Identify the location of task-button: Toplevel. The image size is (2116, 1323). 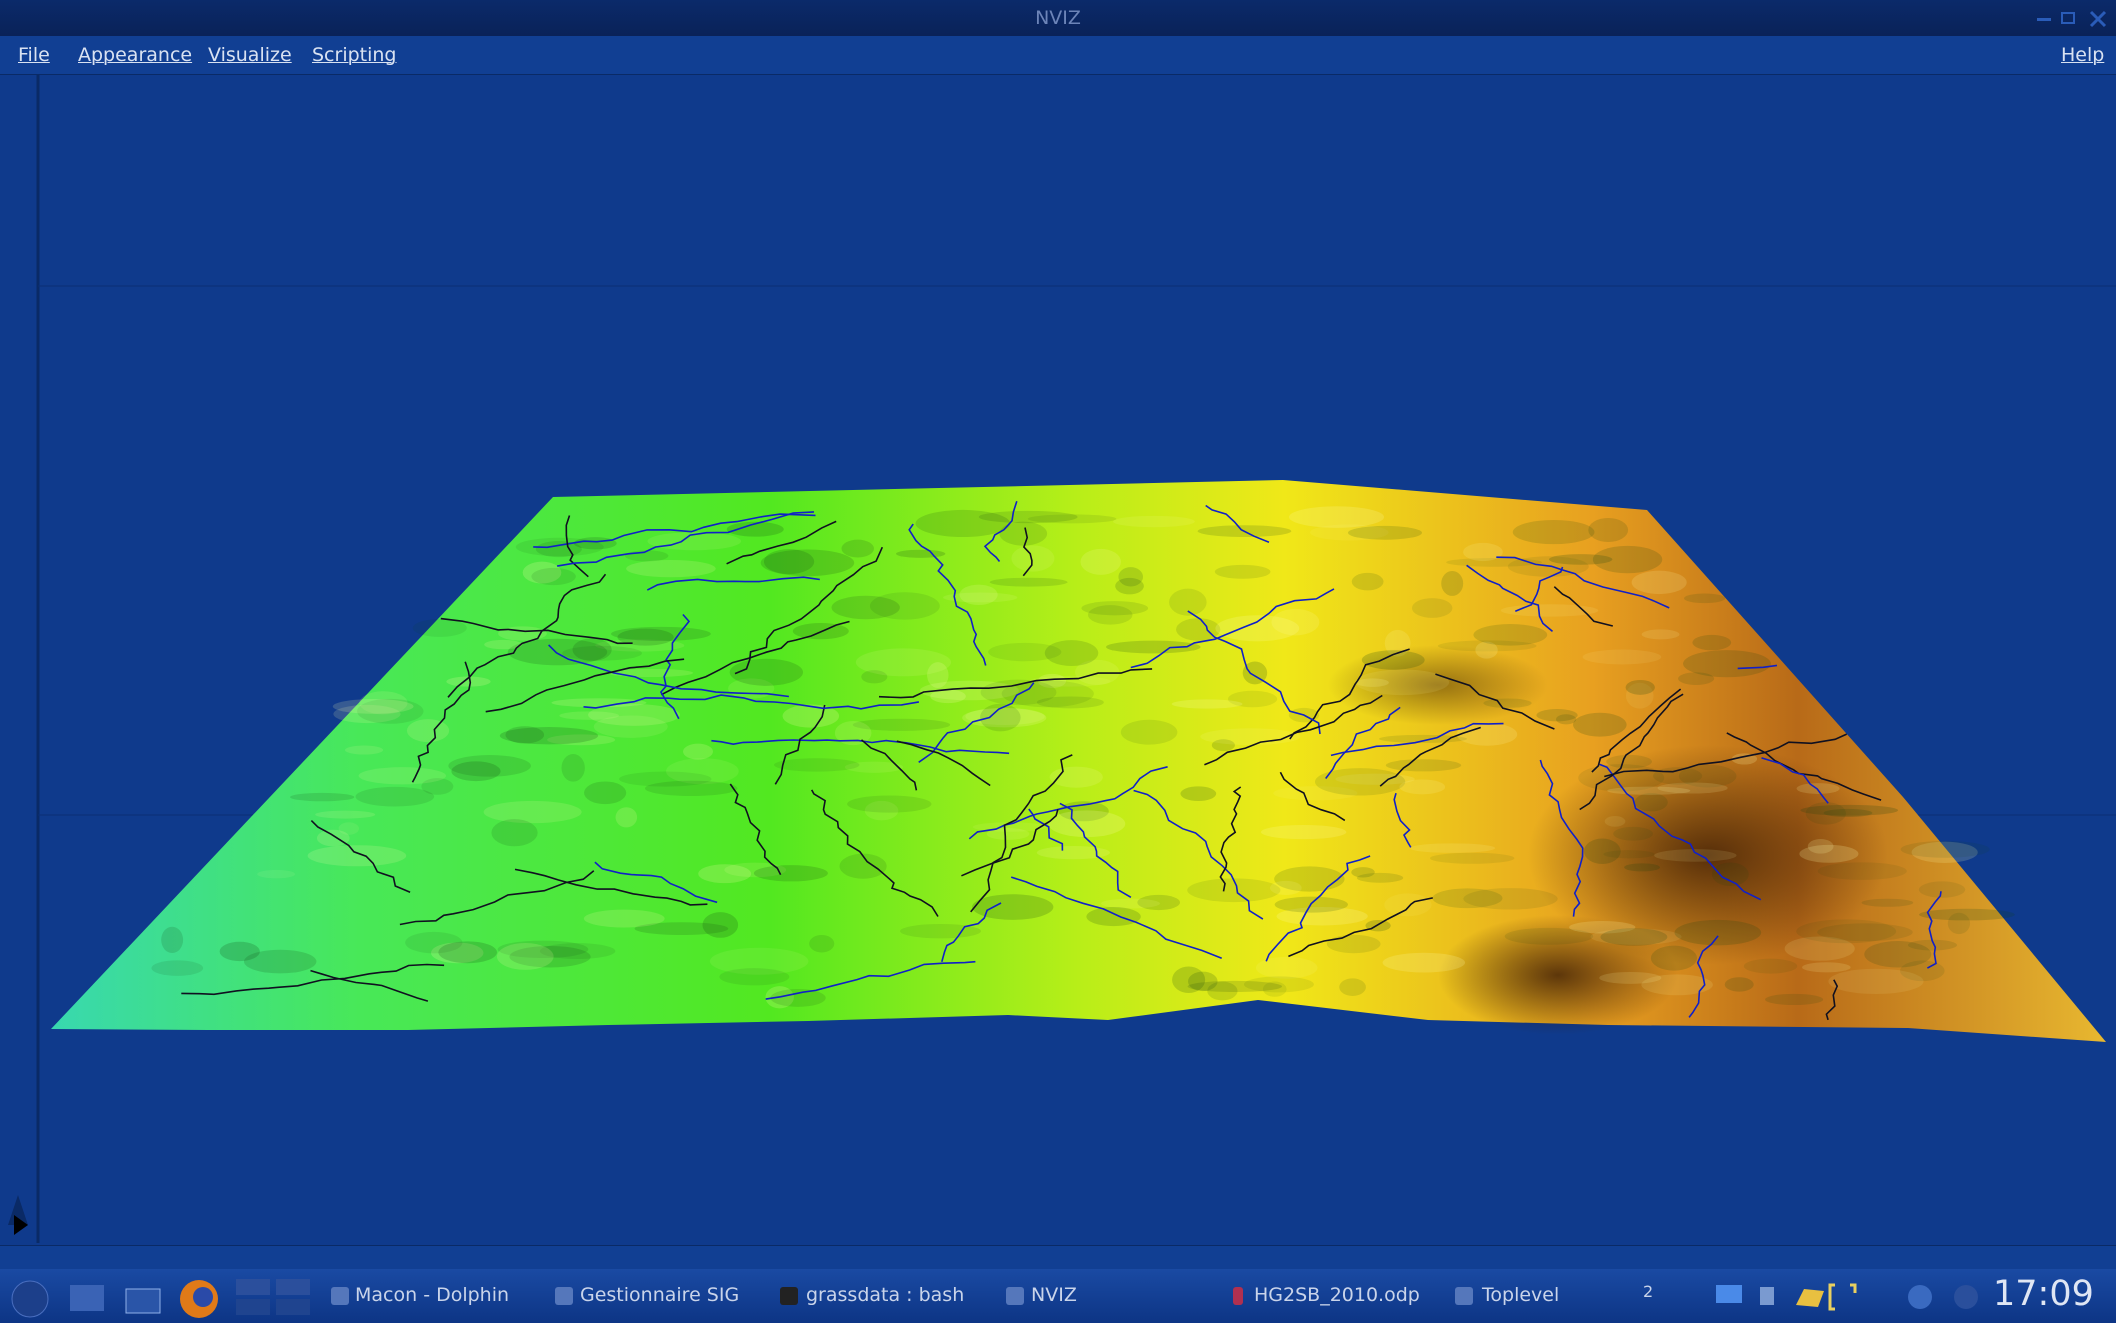
(1521, 1295).